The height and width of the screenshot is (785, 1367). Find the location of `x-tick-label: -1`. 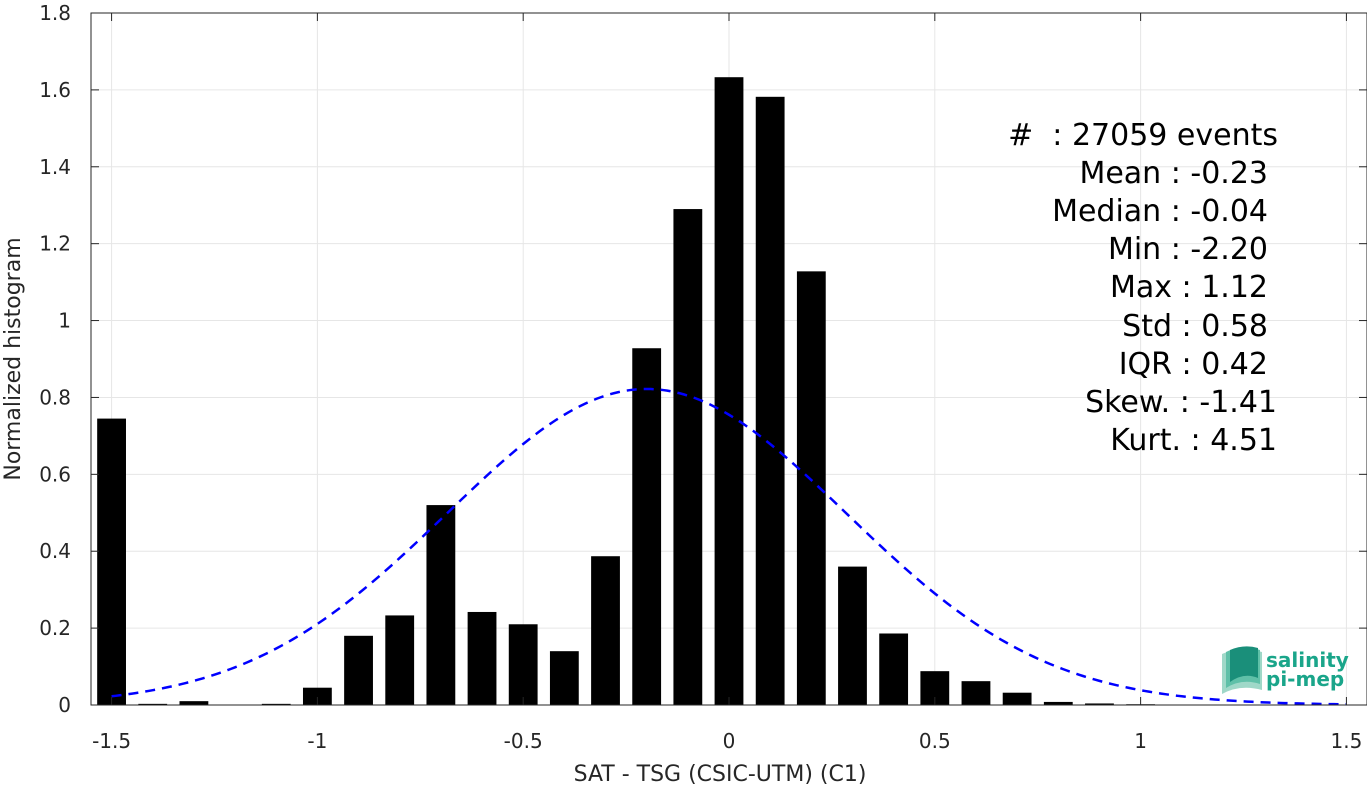

x-tick-label: -1 is located at coordinates (317, 741).